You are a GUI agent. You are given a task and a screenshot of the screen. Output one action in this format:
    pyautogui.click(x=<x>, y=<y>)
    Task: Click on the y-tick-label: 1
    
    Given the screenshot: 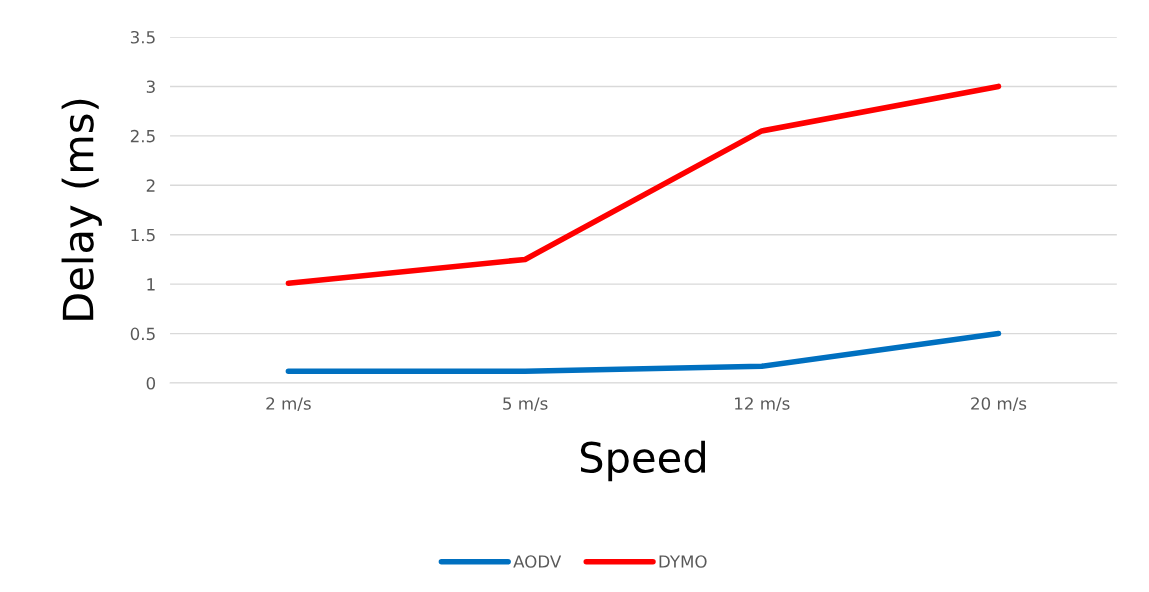 What is the action you would take?
    pyautogui.click(x=151, y=284)
    